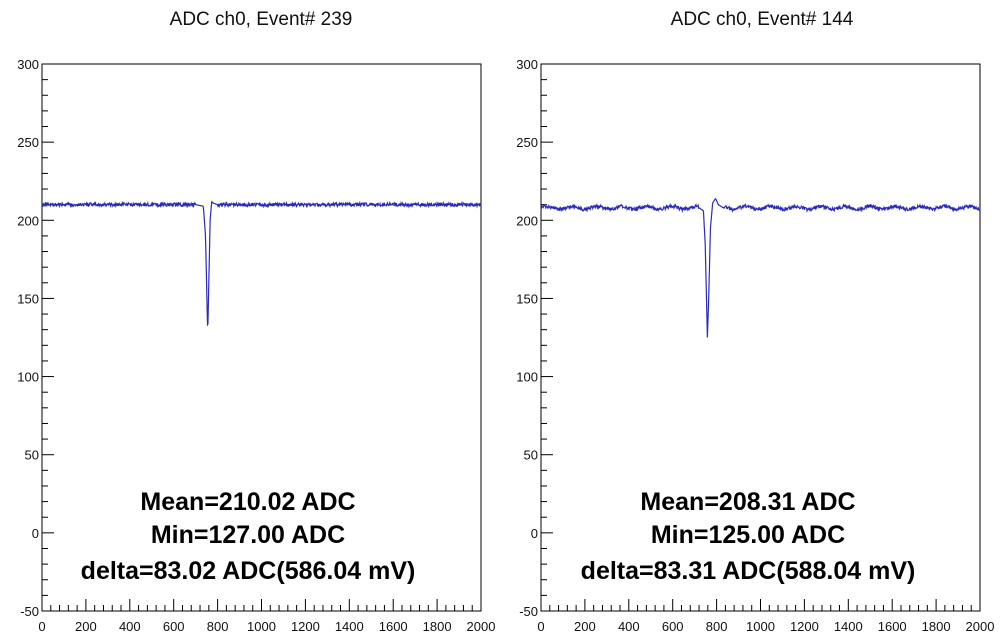  I want to click on stats-annotation: Mean=210.02 ADC, so click(247, 502).